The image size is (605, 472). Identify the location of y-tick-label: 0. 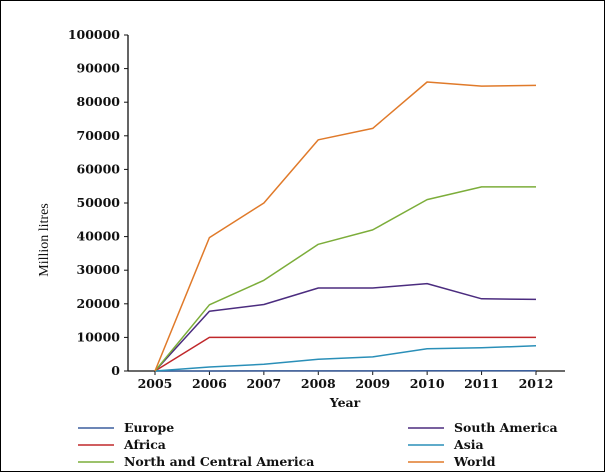
(115, 370).